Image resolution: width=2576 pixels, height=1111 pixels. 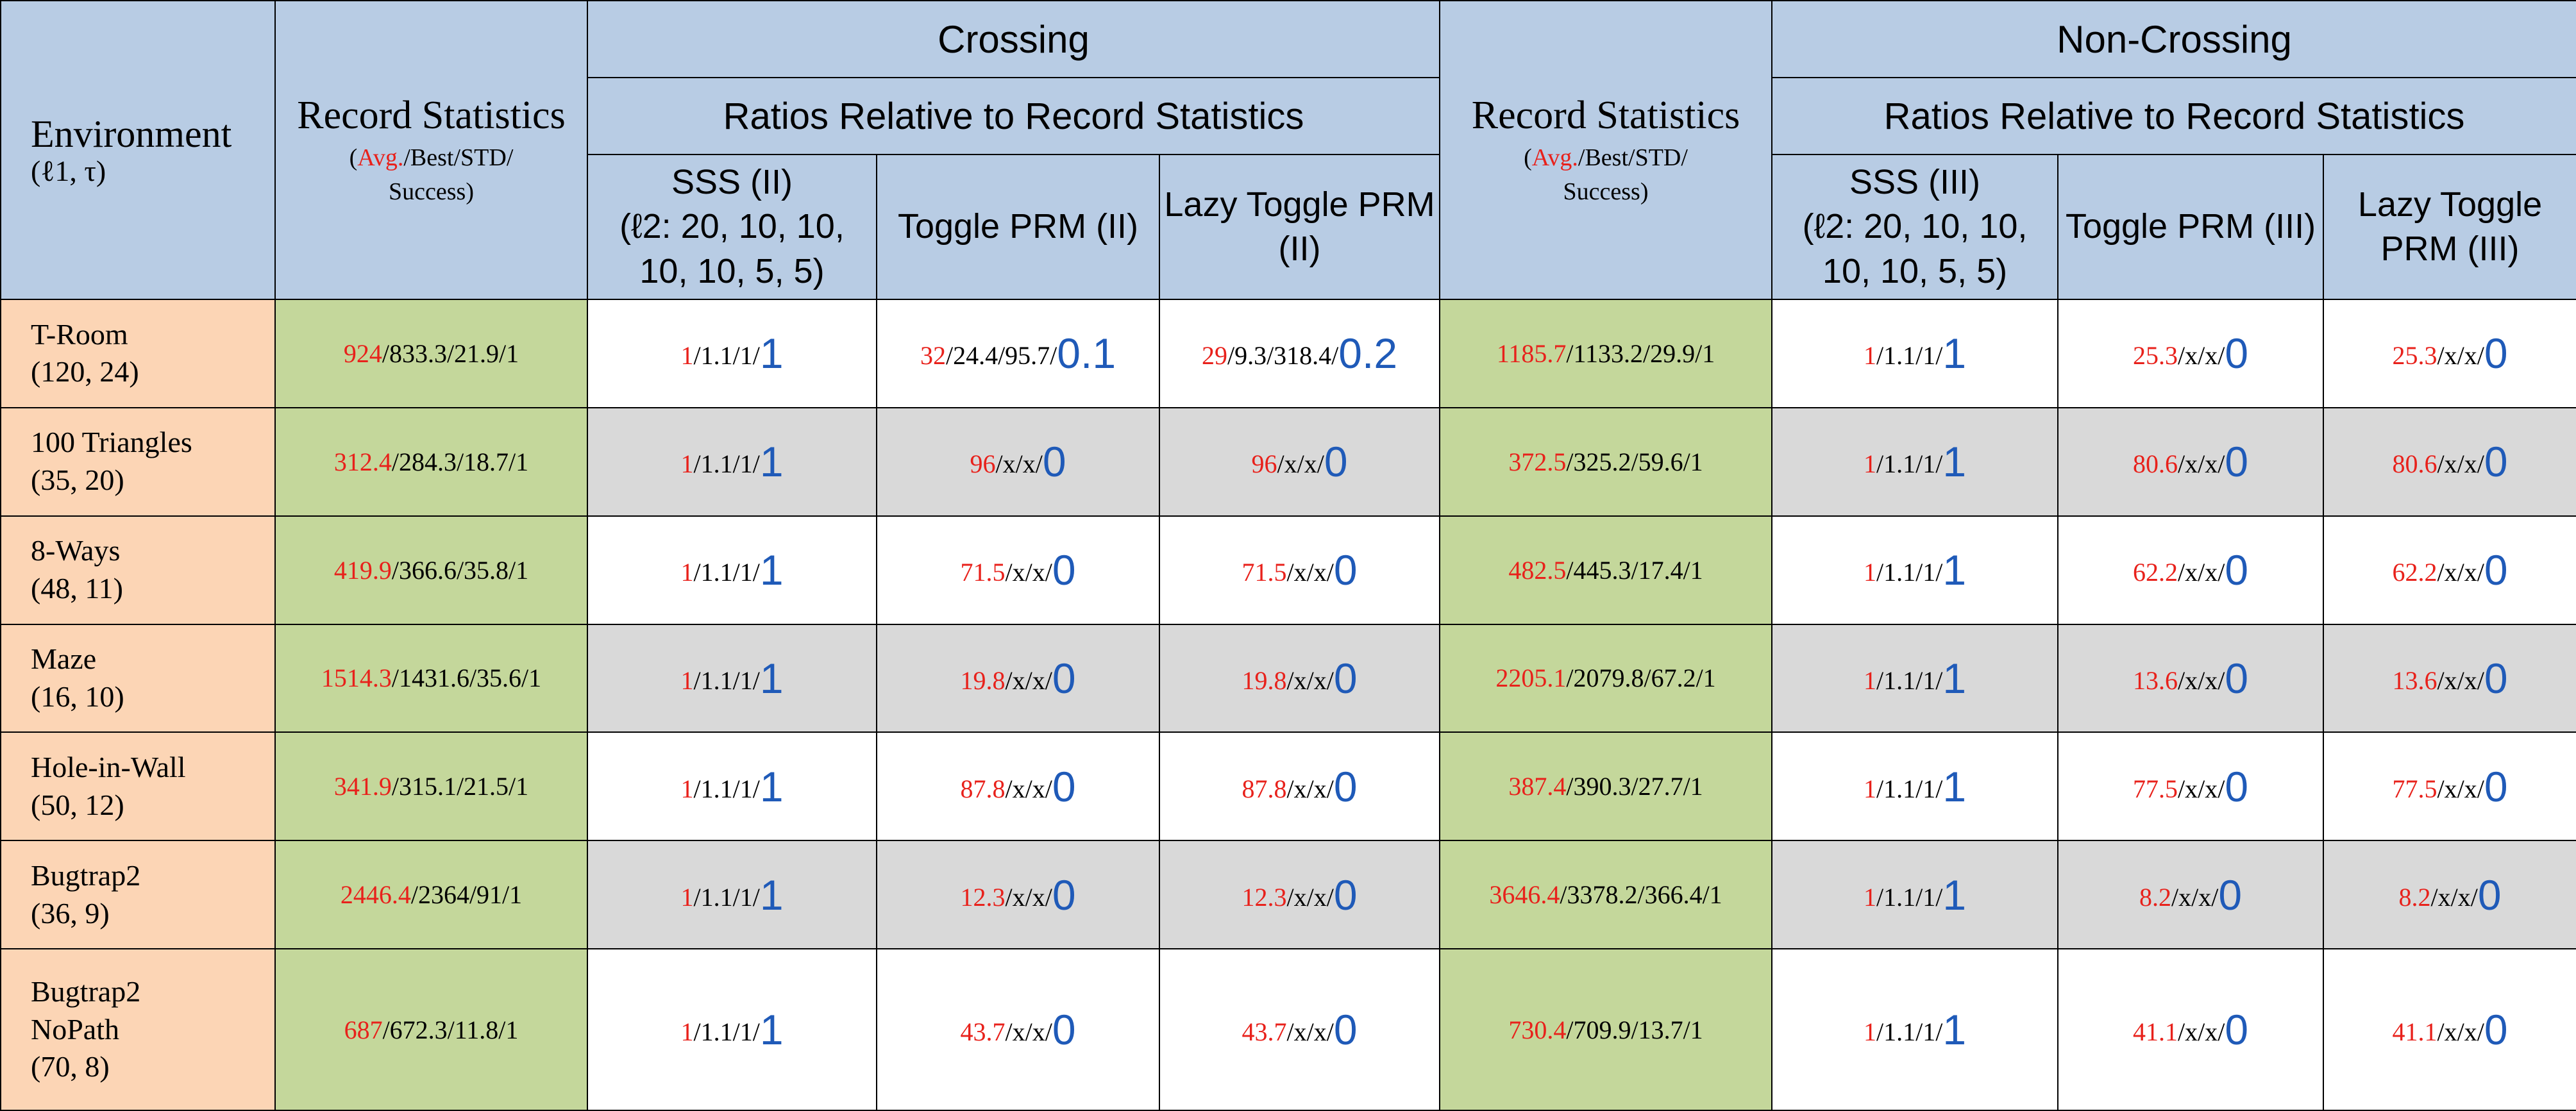 I want to click on non-crossing-lazy-toggle-prm-header: Lazy Toggle PRM (III), so click(x=2449, y=227).